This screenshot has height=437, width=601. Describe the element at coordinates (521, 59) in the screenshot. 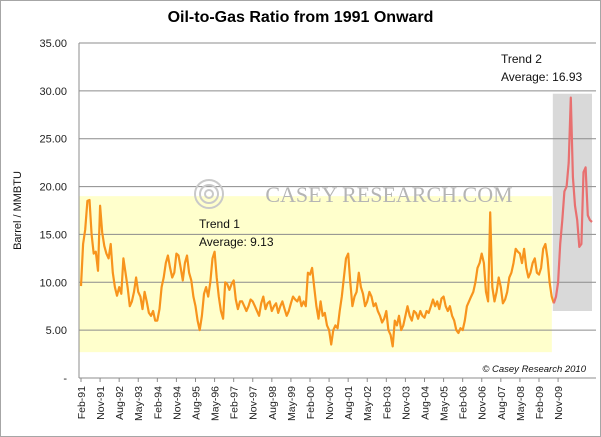

I see `trend-2-label: Trend 2` at that location.